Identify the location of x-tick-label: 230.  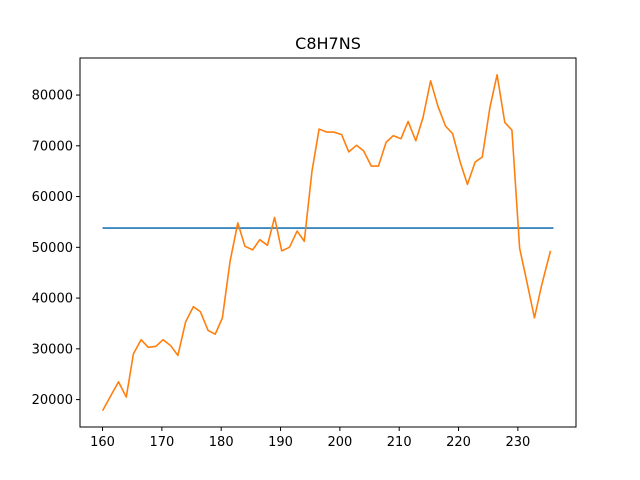
(517, 442).